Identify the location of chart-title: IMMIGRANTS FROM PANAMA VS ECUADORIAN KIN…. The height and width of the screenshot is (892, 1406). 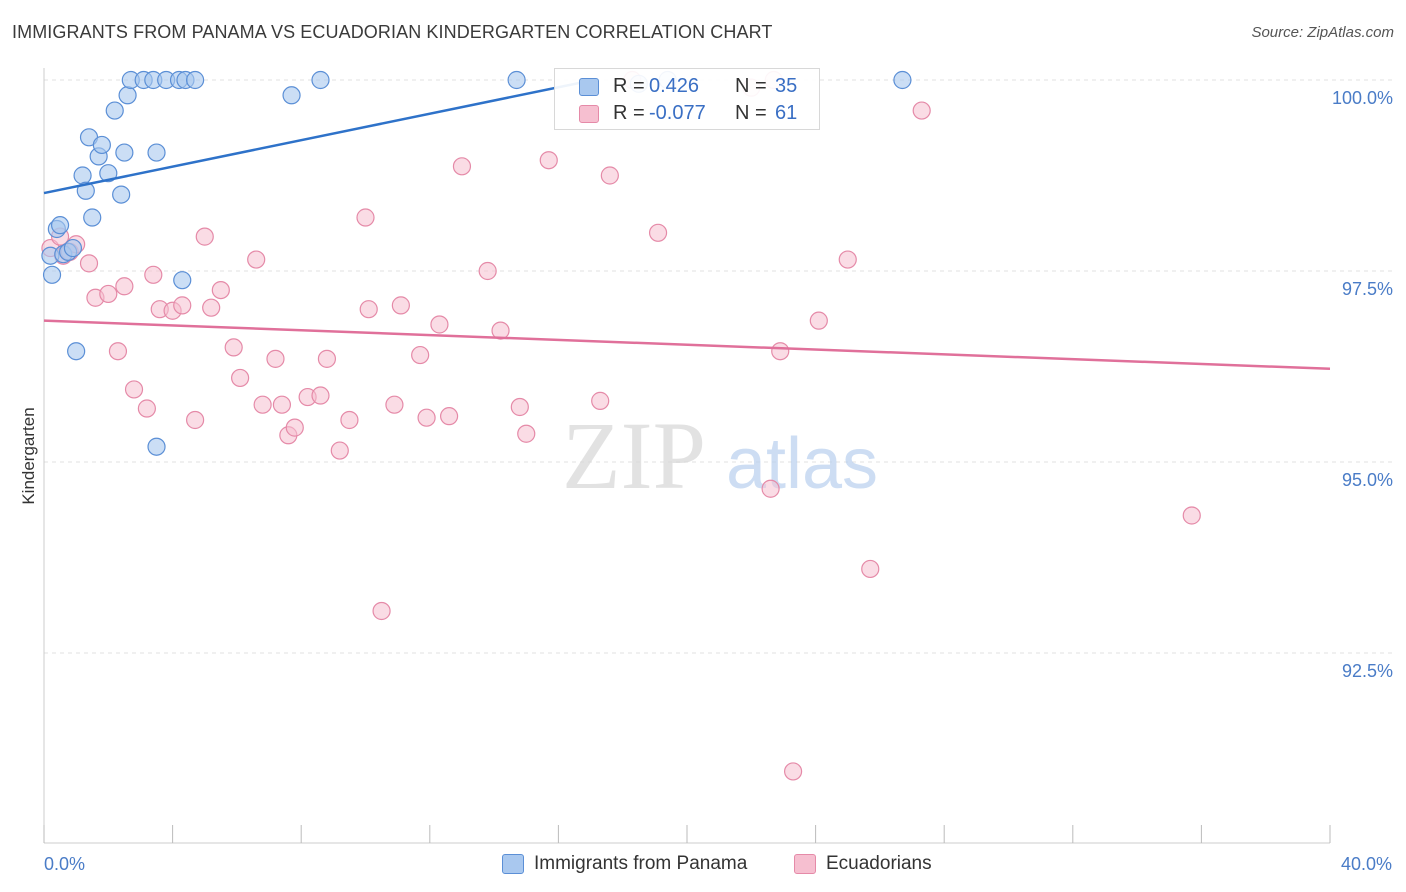
(392, 32).